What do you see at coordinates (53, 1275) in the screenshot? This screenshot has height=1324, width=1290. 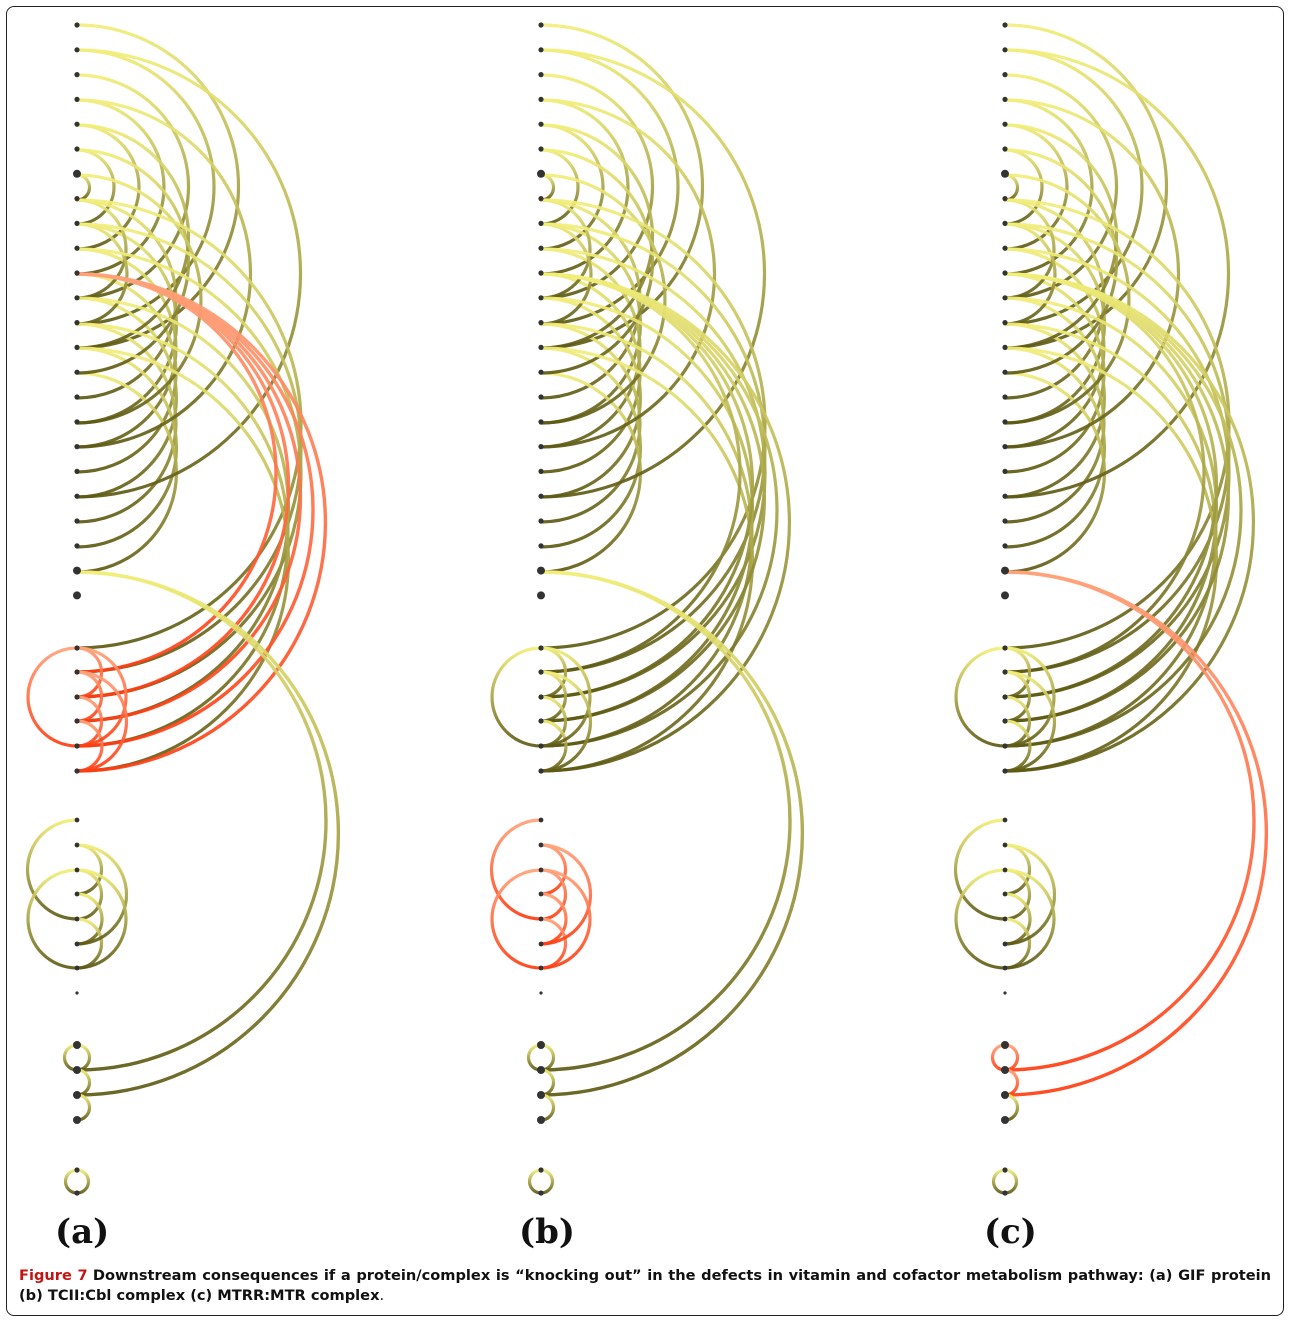 I see `figure-label: Figure 7` at bounding box center [53, 1275].